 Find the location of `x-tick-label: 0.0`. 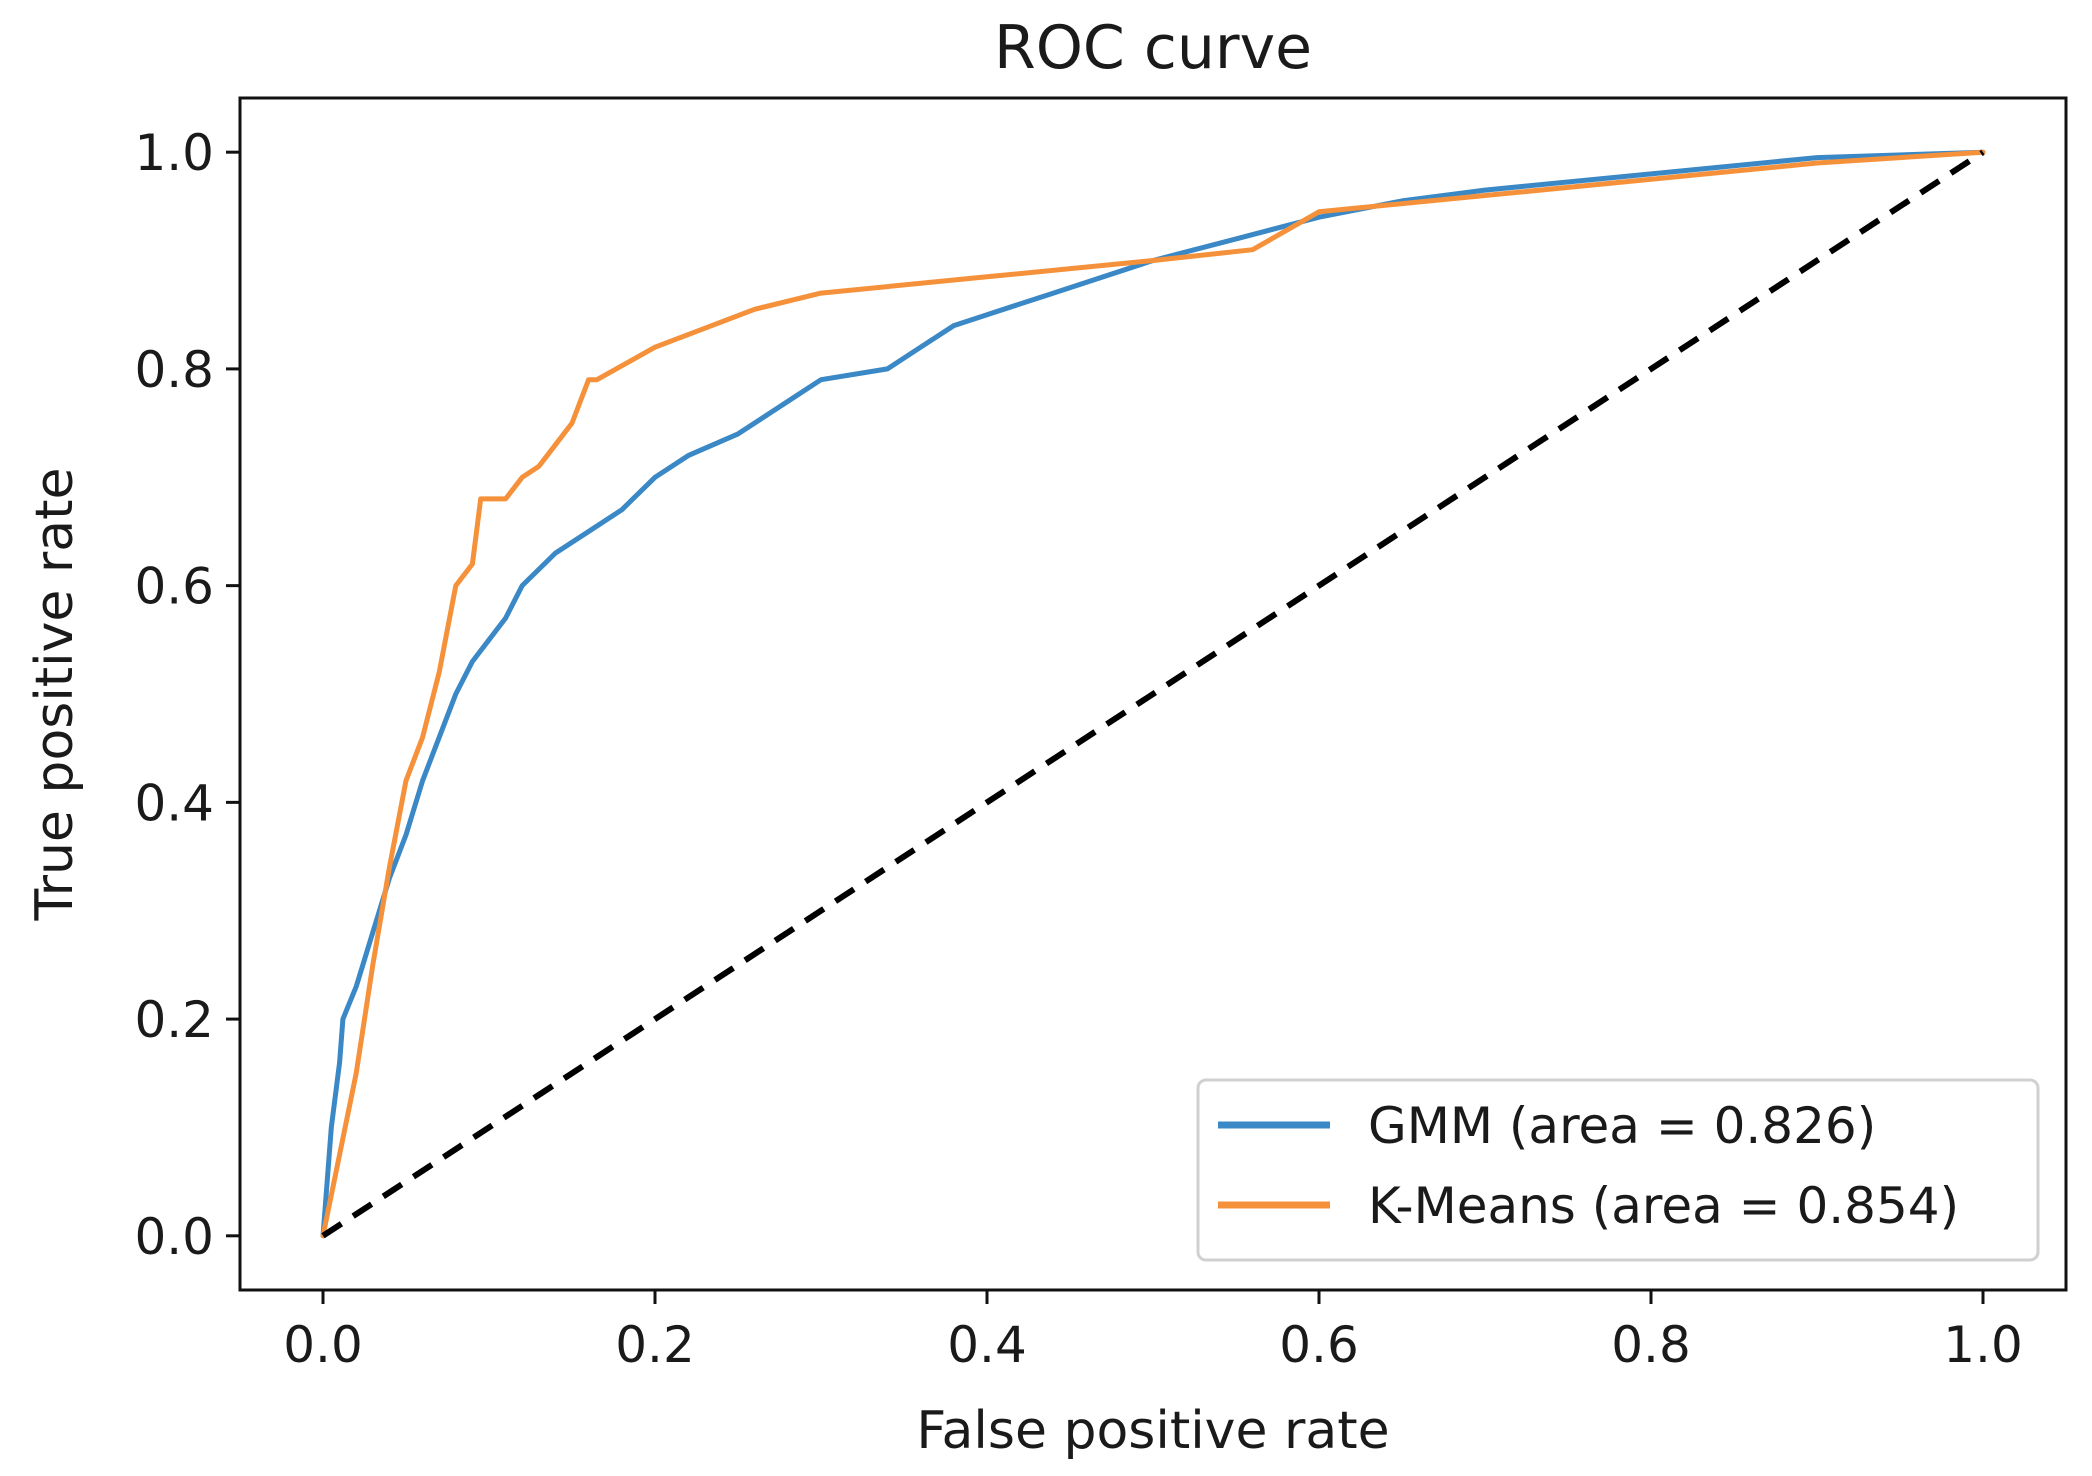

x-tick-label: 0.0 is located at coordinates (323, 1345).